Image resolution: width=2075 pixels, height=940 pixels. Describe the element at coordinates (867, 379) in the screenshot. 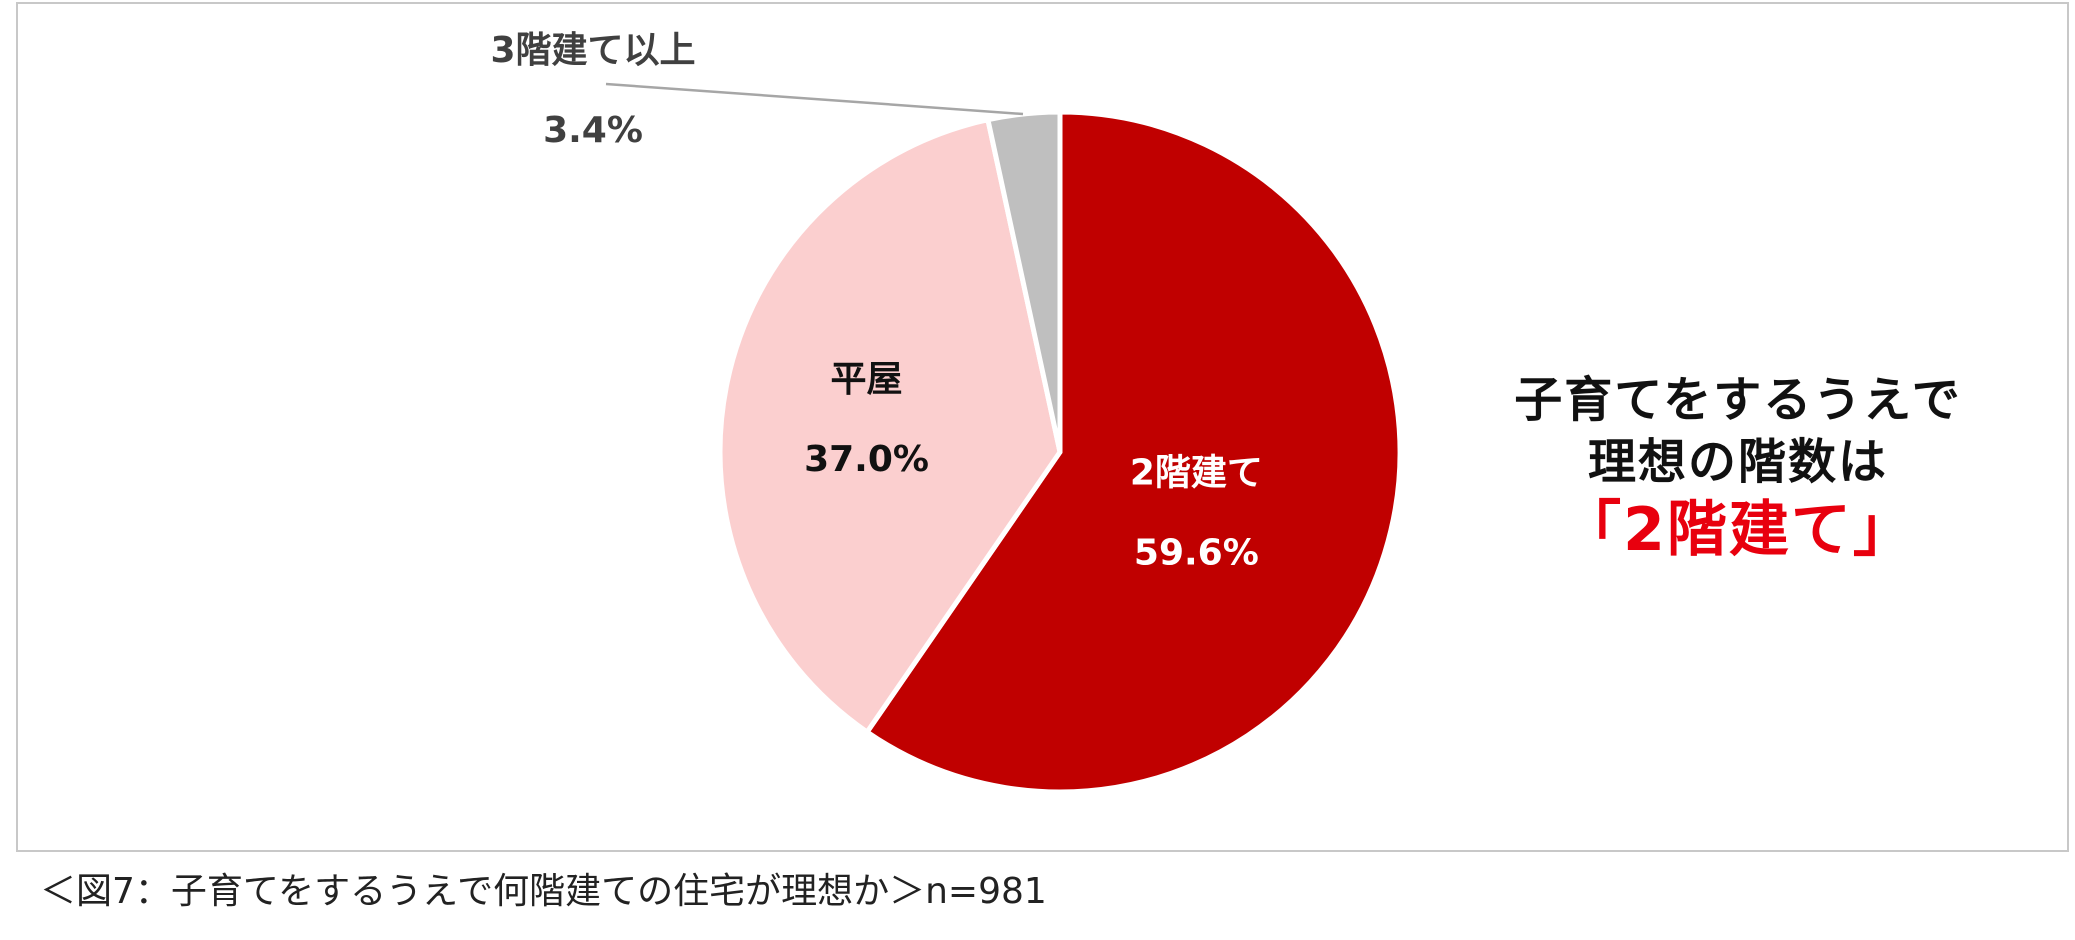

I see `slice-label-2: 平屋` at that location.